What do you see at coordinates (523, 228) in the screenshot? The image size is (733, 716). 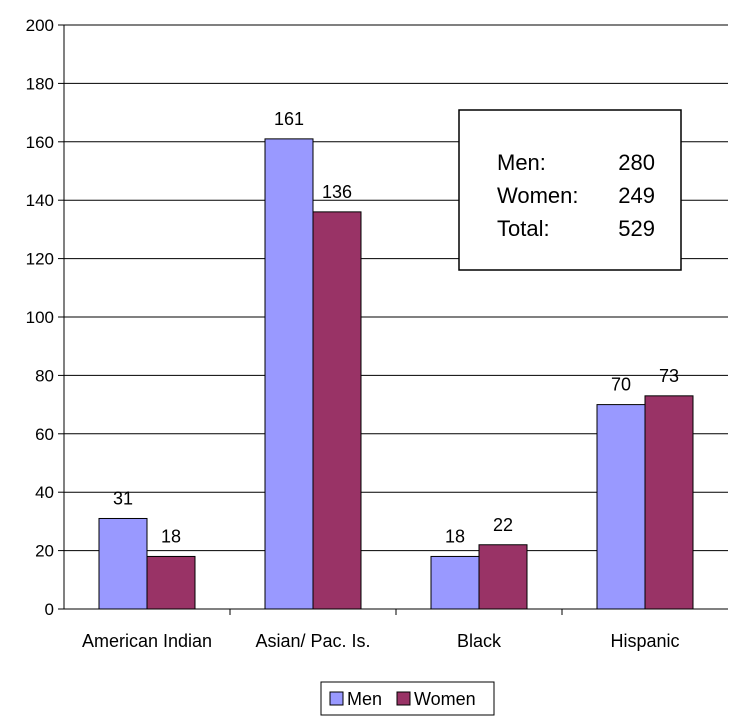 I see `summary-total-label: Total:` at bounding box center [523, 228].